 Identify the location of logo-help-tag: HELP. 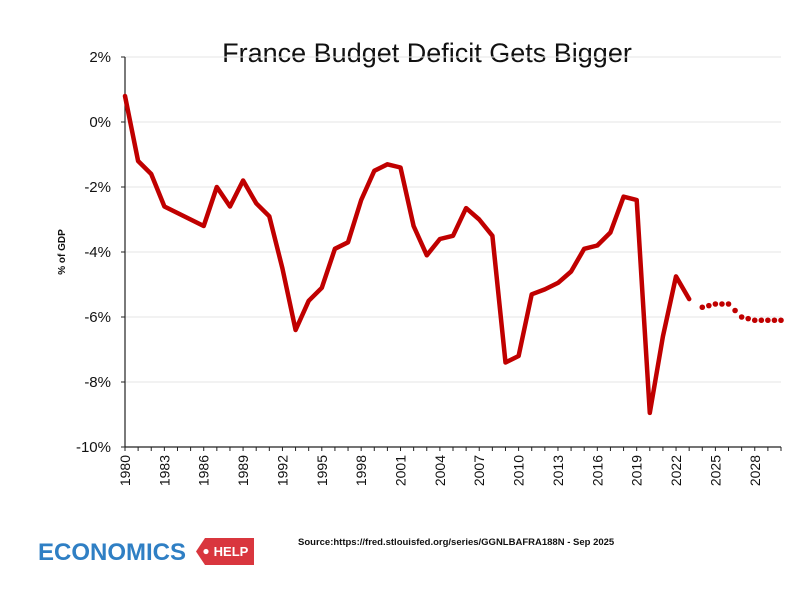
(225, 551).